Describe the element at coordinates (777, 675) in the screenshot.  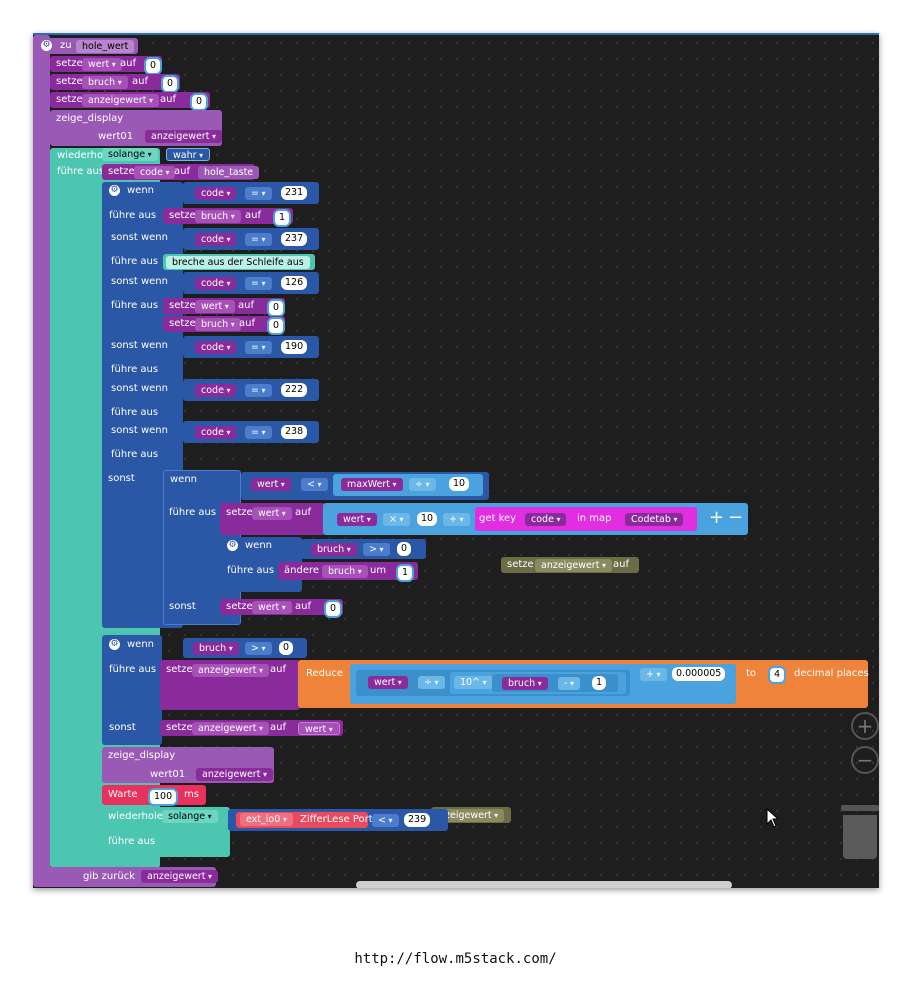
I see `places-input: 4` at that location.